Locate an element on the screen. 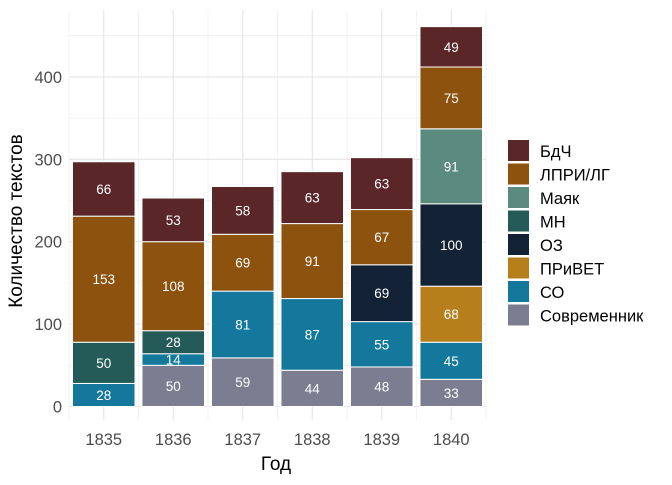 Image resolution: width=672 pixels, height=485 pixels. bar-value-label: 33 is located at coordinates (451, 393).